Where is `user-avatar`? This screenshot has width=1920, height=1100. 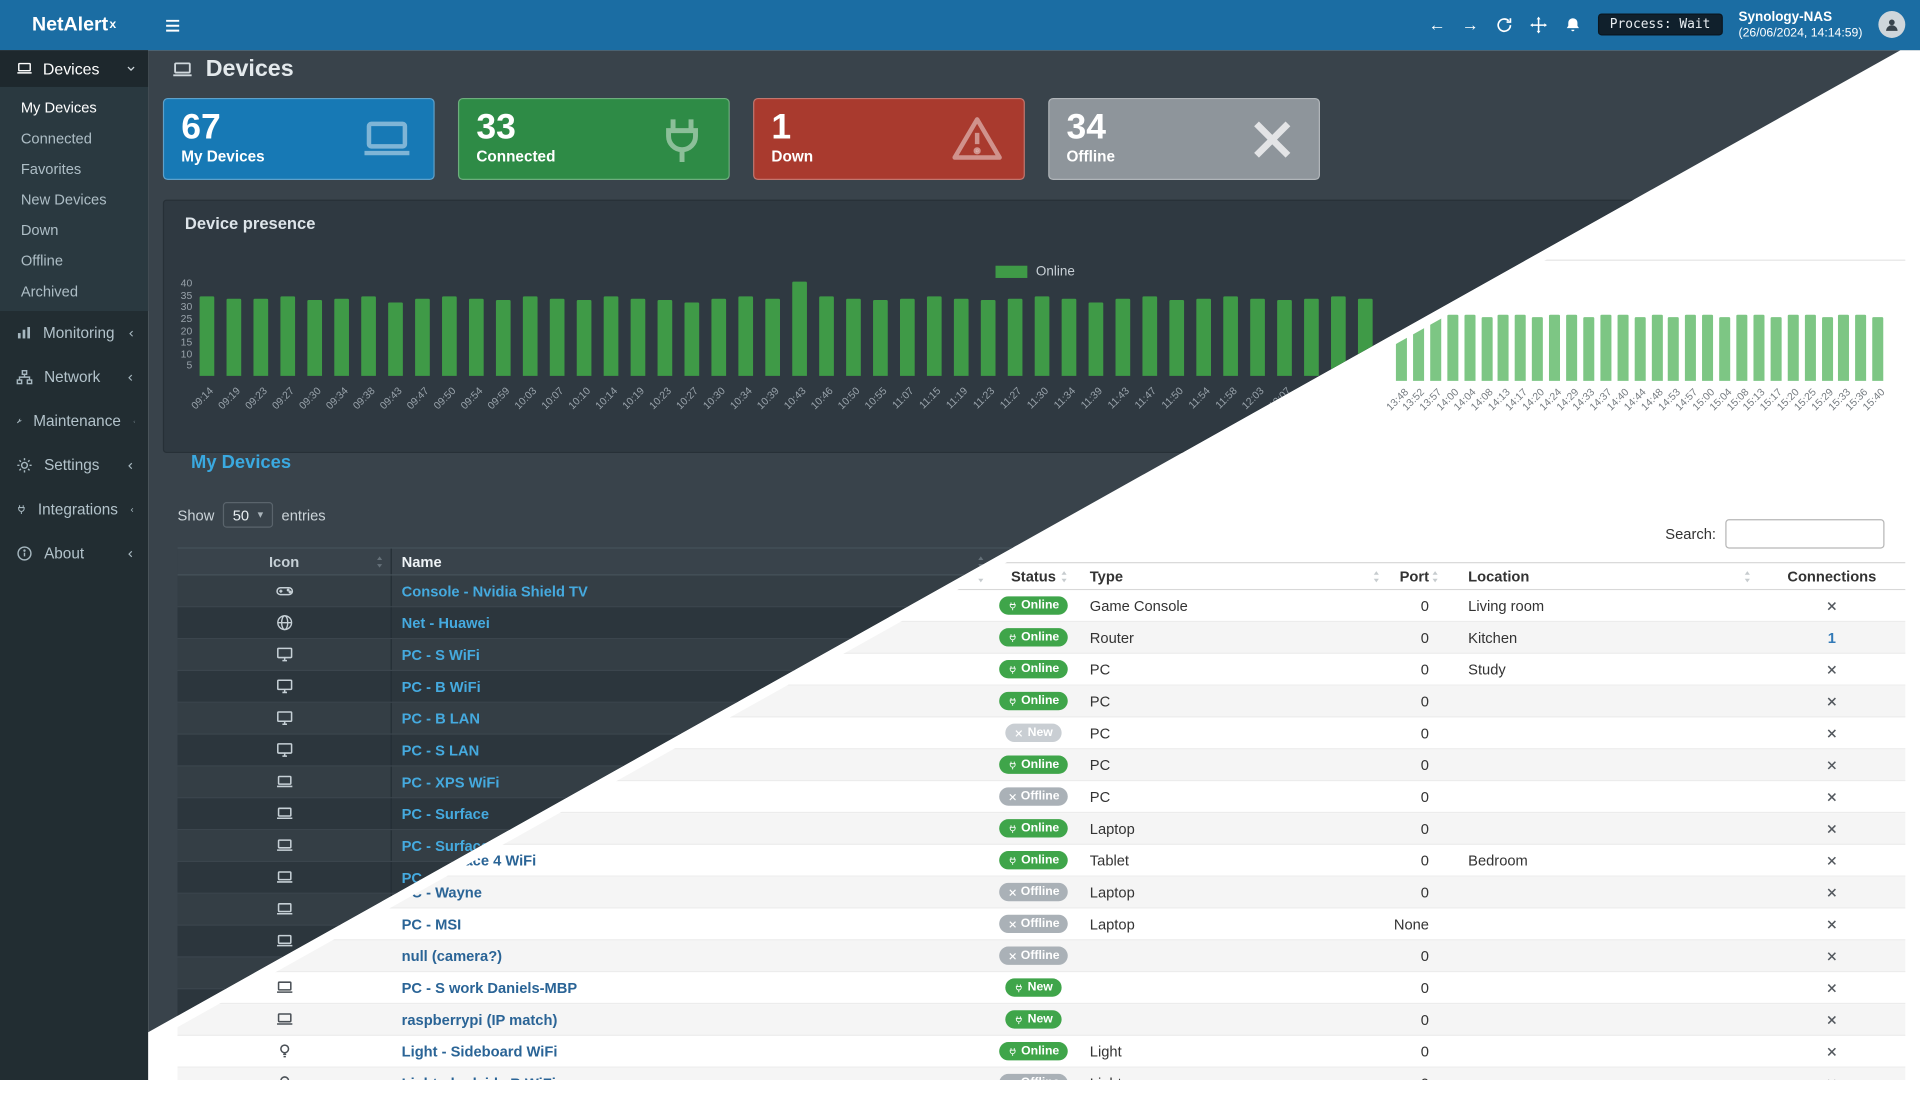
user-avatar is located at coordinates (1892, 25).